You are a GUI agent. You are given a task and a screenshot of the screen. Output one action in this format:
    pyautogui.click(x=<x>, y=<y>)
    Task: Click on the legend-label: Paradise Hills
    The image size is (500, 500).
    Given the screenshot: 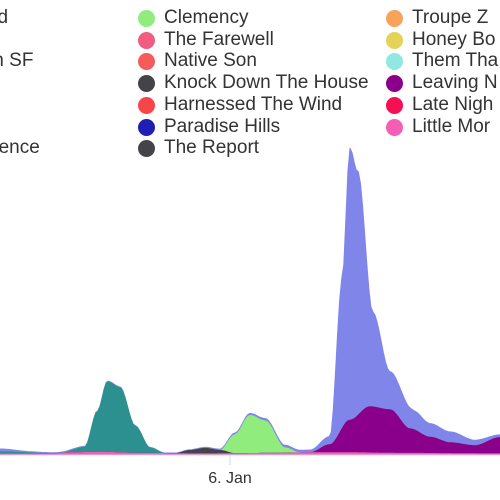 What is the action you would take?
    pyautogui.click(x=222, y=126)
    